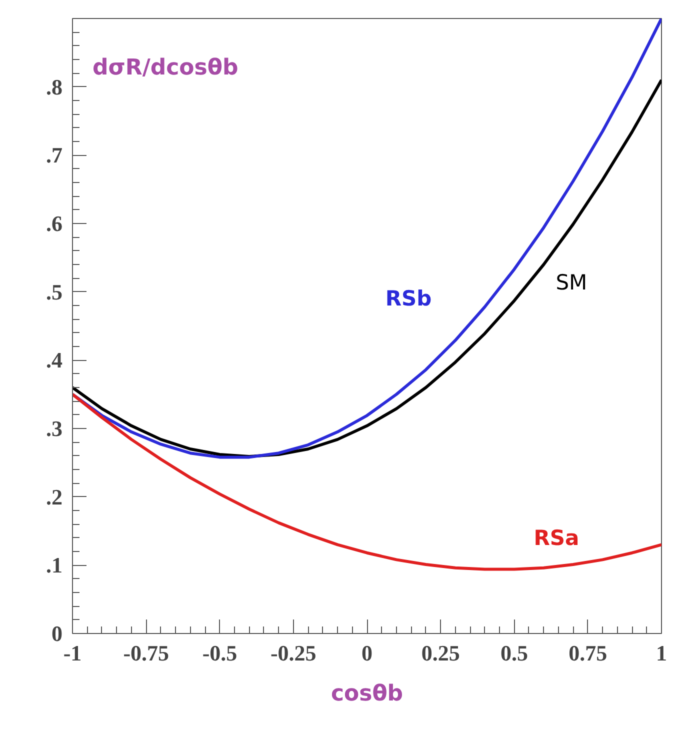  What do you see at coordinates (514, 653) in the screenshot?
I see `x-tick-label: 0.5` at bounding box center [514, 653].